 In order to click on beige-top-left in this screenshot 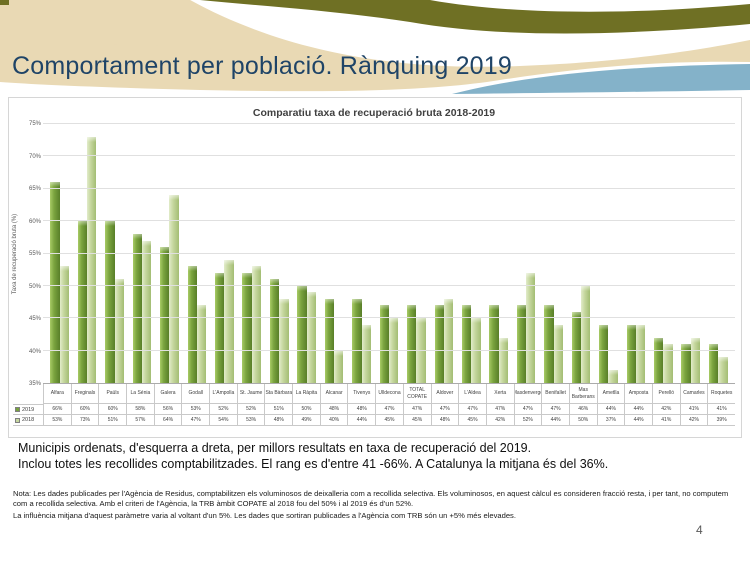, I will do `click(165, 28)`.